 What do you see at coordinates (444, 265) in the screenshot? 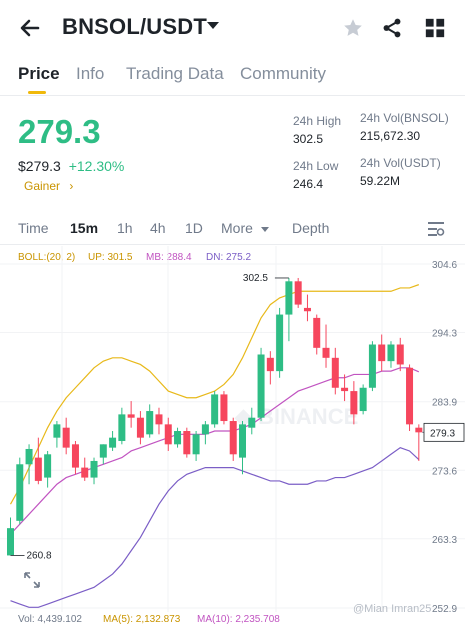
I see `y-tick-label: 304.6` at bounding box center [444, 265].